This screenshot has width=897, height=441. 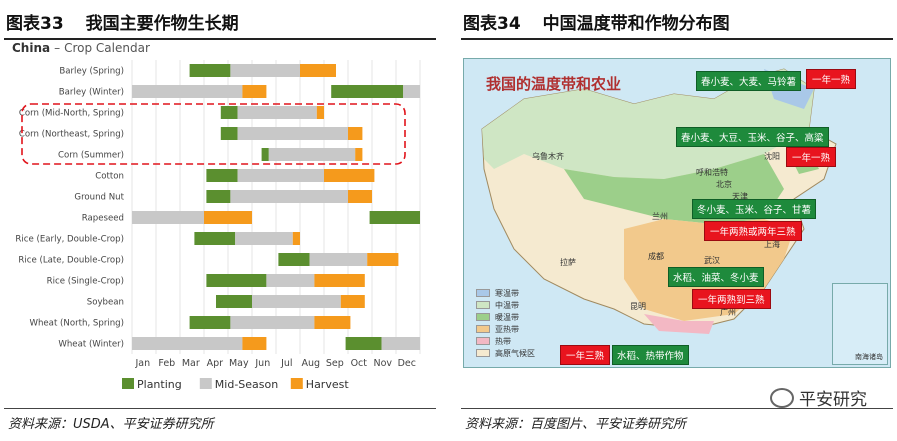 I want to click on legend-row: 中温带, so click(x=505, y=305).